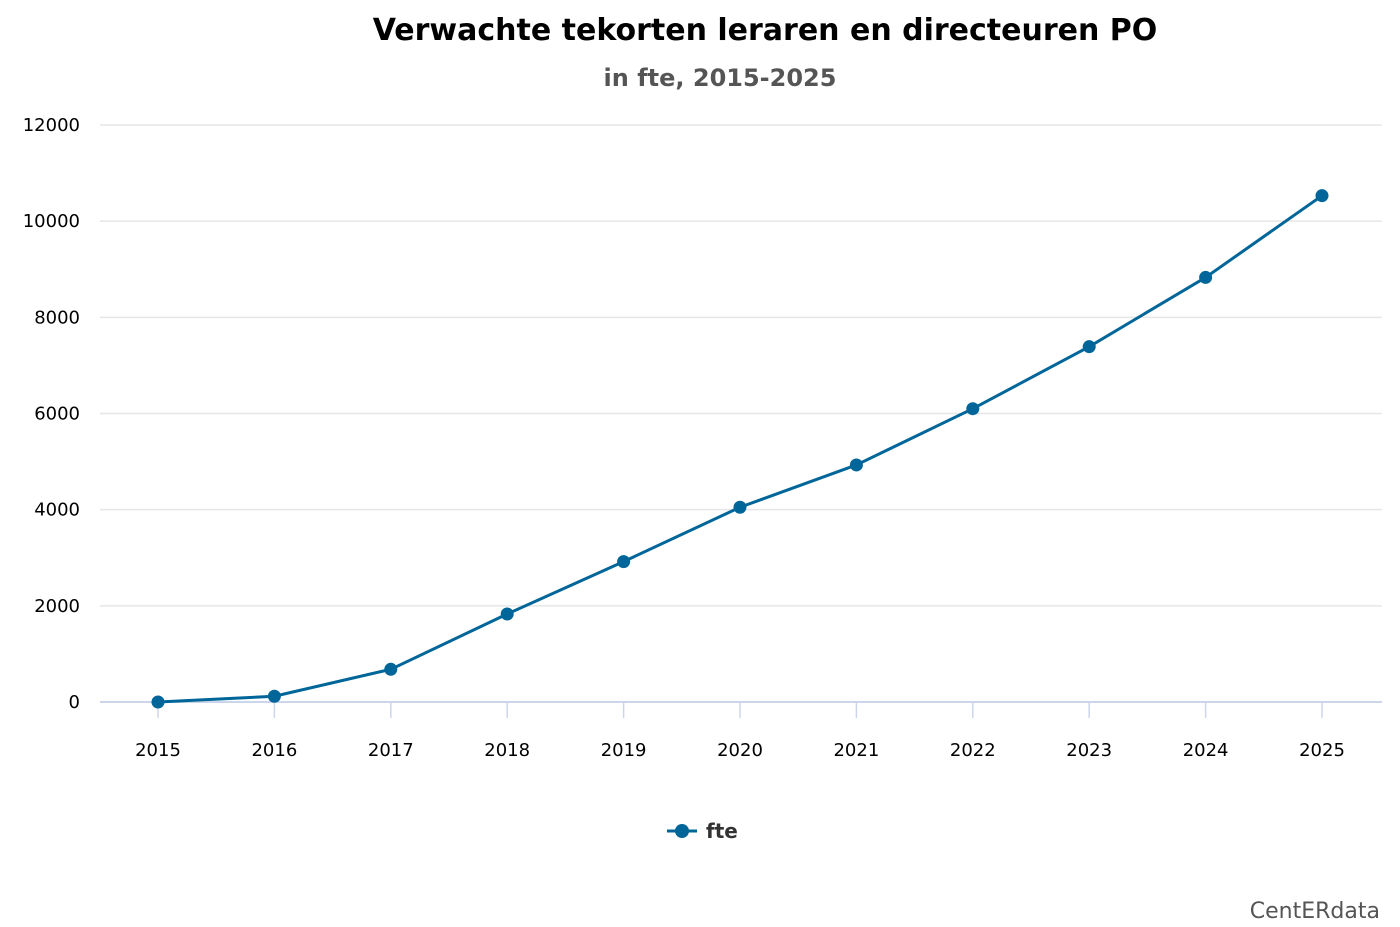 The width and height of the screenshot is (1400, 927). What do you see at coordinates (856, 750) in the screenshot?
I see `x-tick-label: 2021` at bounding box center [856, 750].